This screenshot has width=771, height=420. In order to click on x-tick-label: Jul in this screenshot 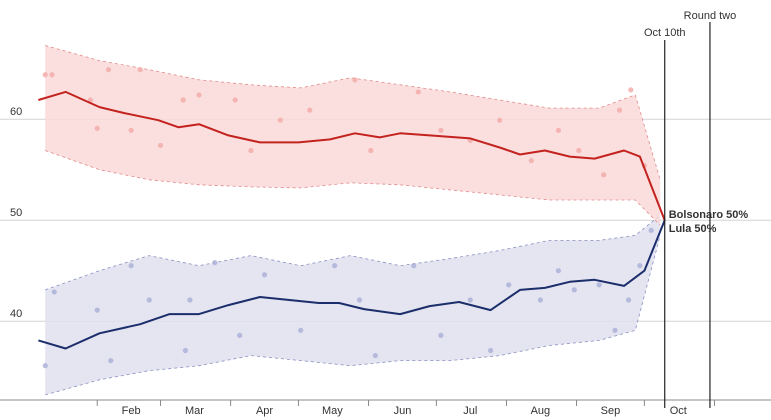, I will do `click(470, 411)`.